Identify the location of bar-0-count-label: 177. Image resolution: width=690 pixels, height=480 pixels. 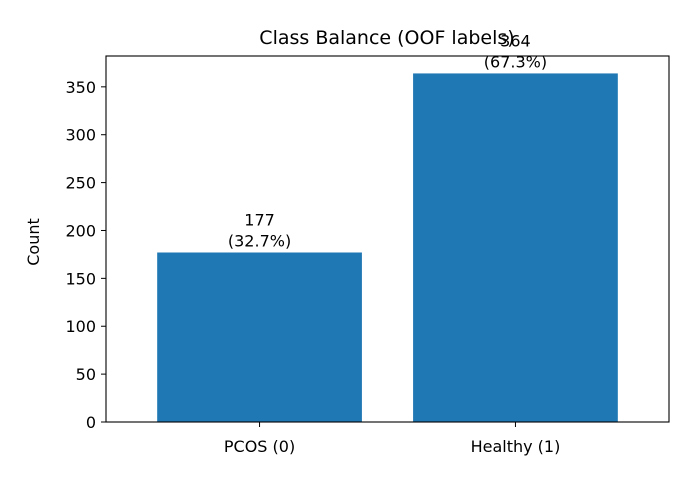
(259, 220).